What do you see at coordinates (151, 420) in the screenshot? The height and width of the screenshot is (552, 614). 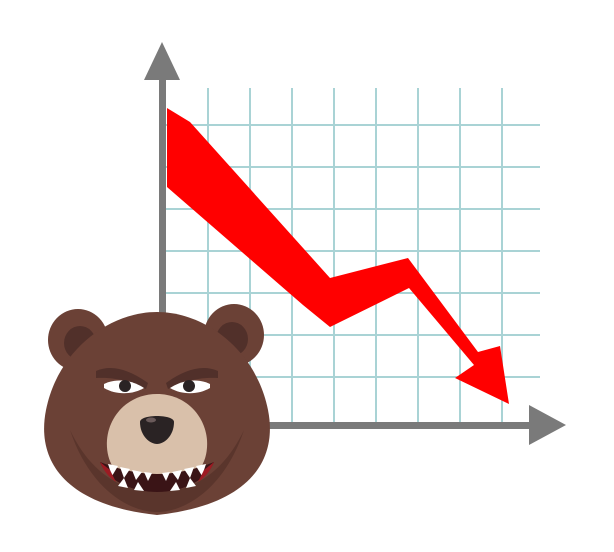 I see `bear-nose-highlight` at bounding box center [151, 420].